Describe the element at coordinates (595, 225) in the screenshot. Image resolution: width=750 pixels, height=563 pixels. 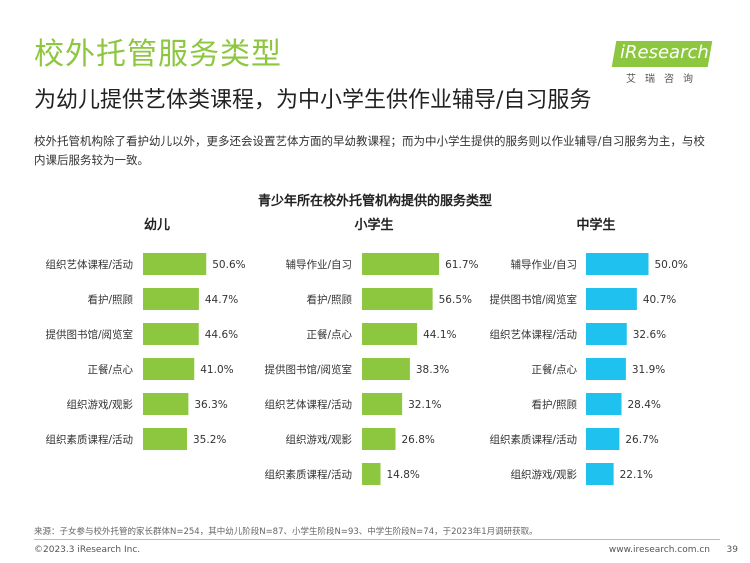
I see `panel-title: 中学生` at that location.